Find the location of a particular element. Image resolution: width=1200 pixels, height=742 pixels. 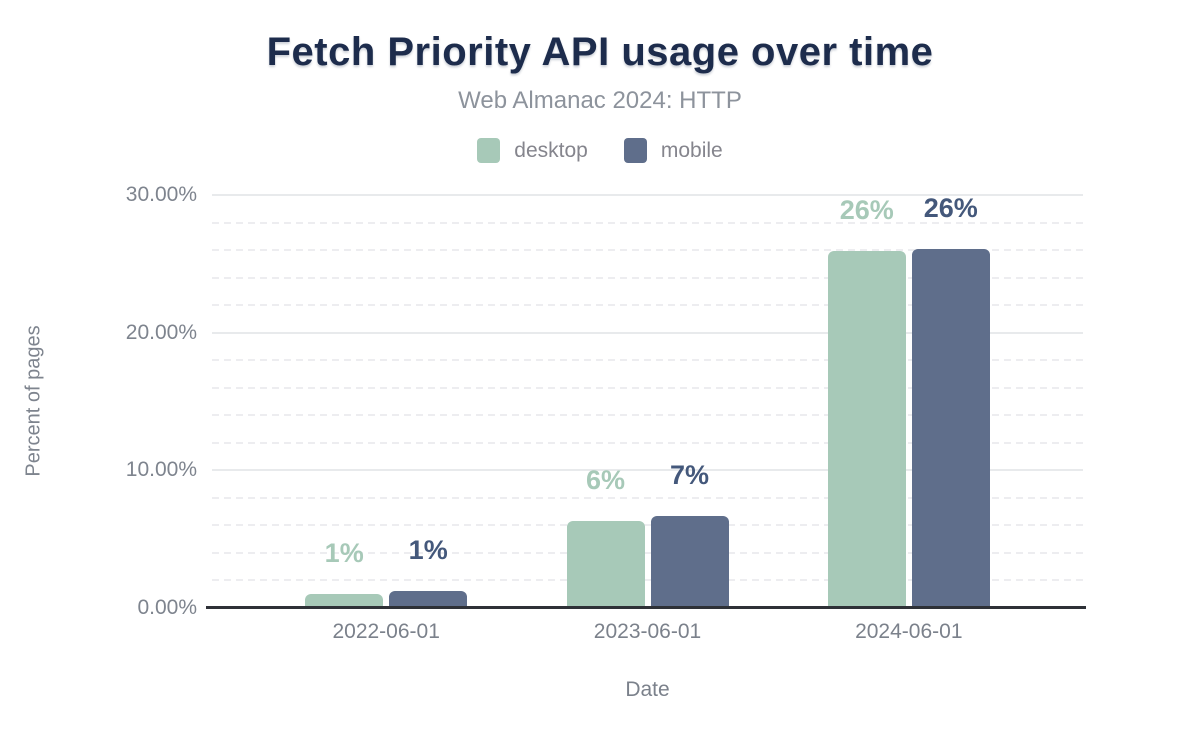

y-axis-title-text: Percent of pages is located at coordinates (33, 401).